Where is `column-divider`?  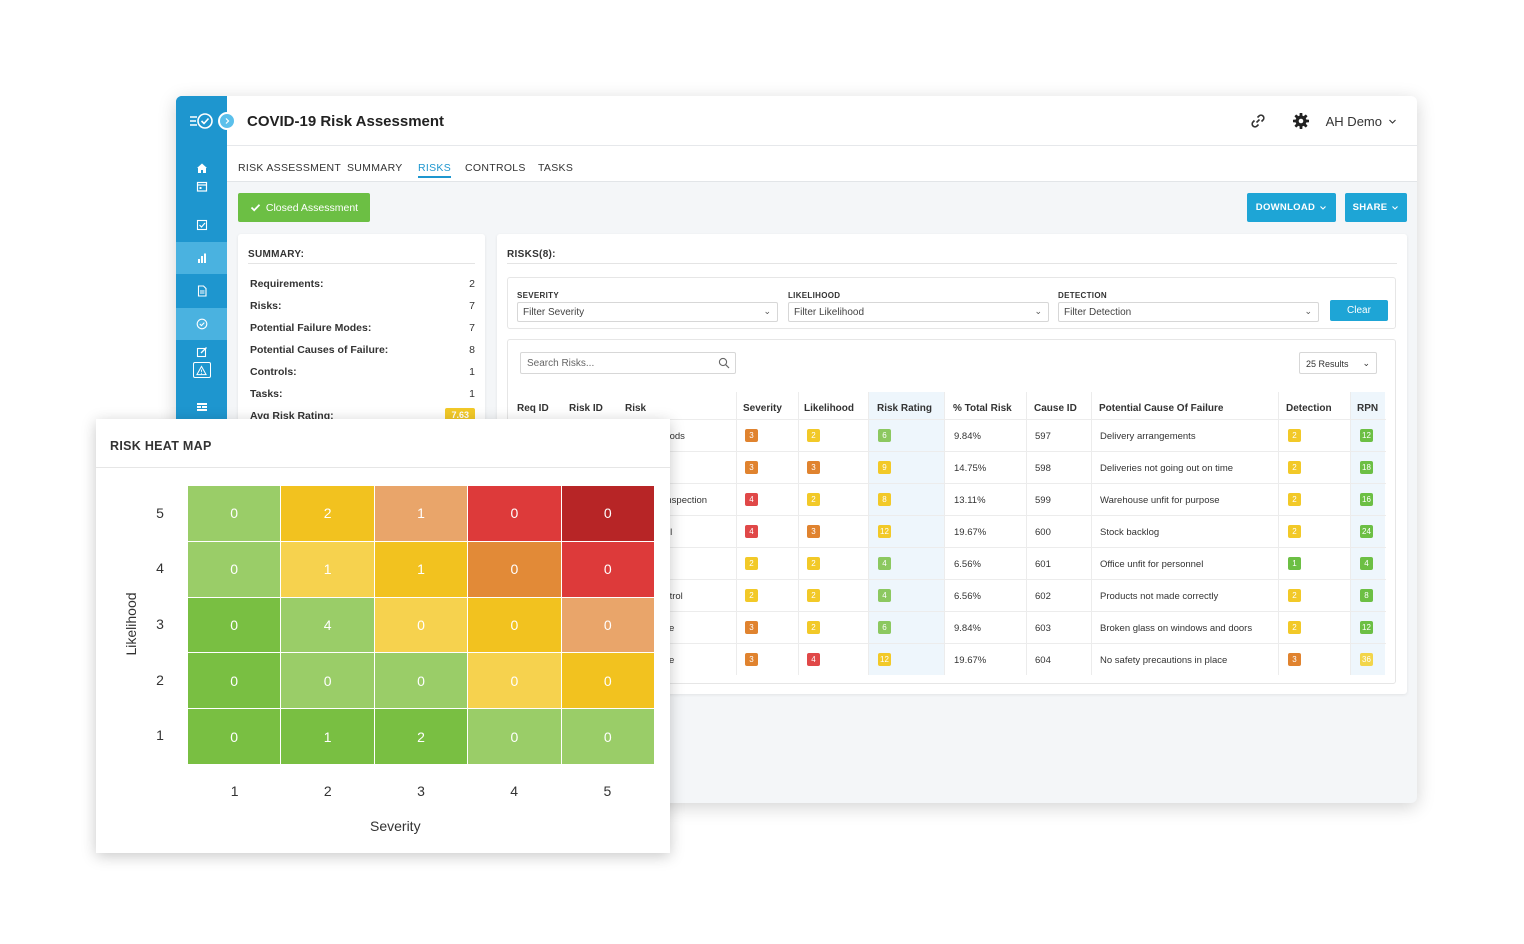 column-divider is located at coordinates (798, 533).